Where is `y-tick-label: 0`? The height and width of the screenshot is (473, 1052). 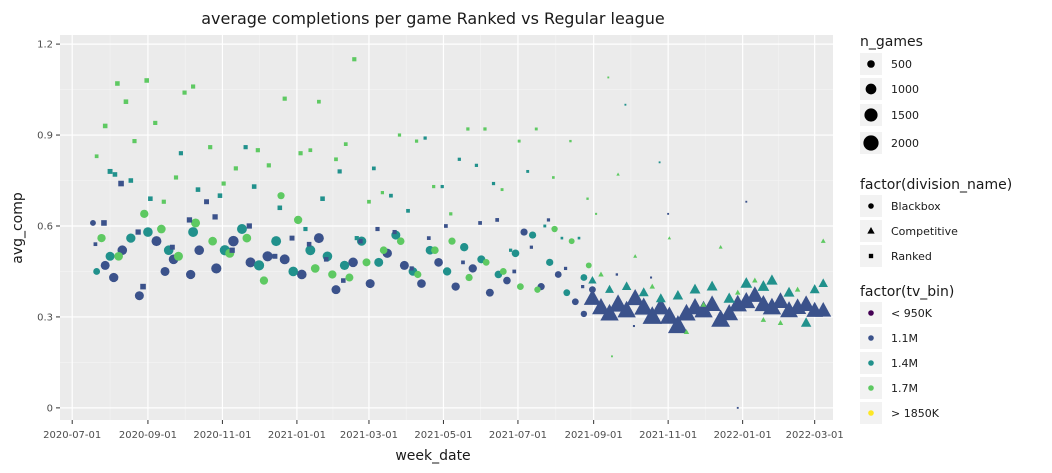 y-tick-label: 0 is located at coordinates (50, 408).